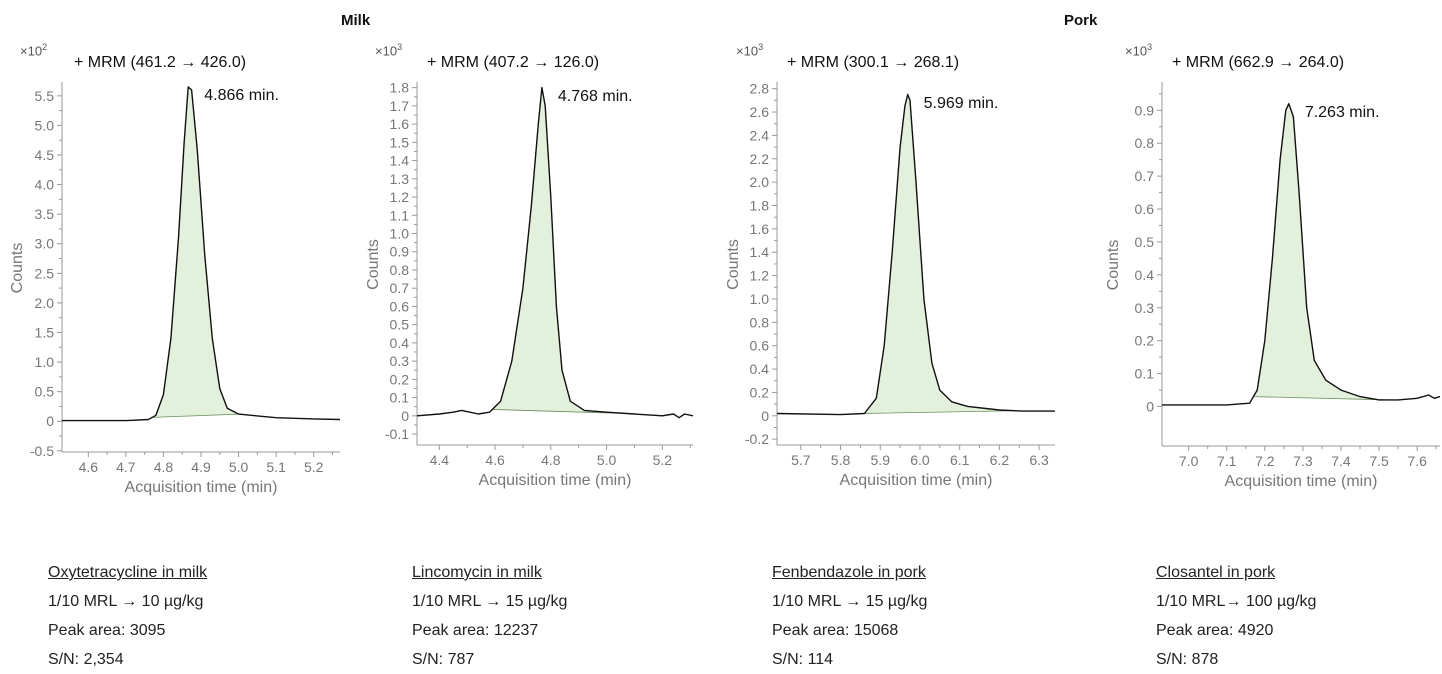 The height and width of the screenshot is (674, 1442). What do you see at coordinates (841, 460) in the screenshot?
I see `x-tick-label: 5.8` at bounding box center [841, 460].